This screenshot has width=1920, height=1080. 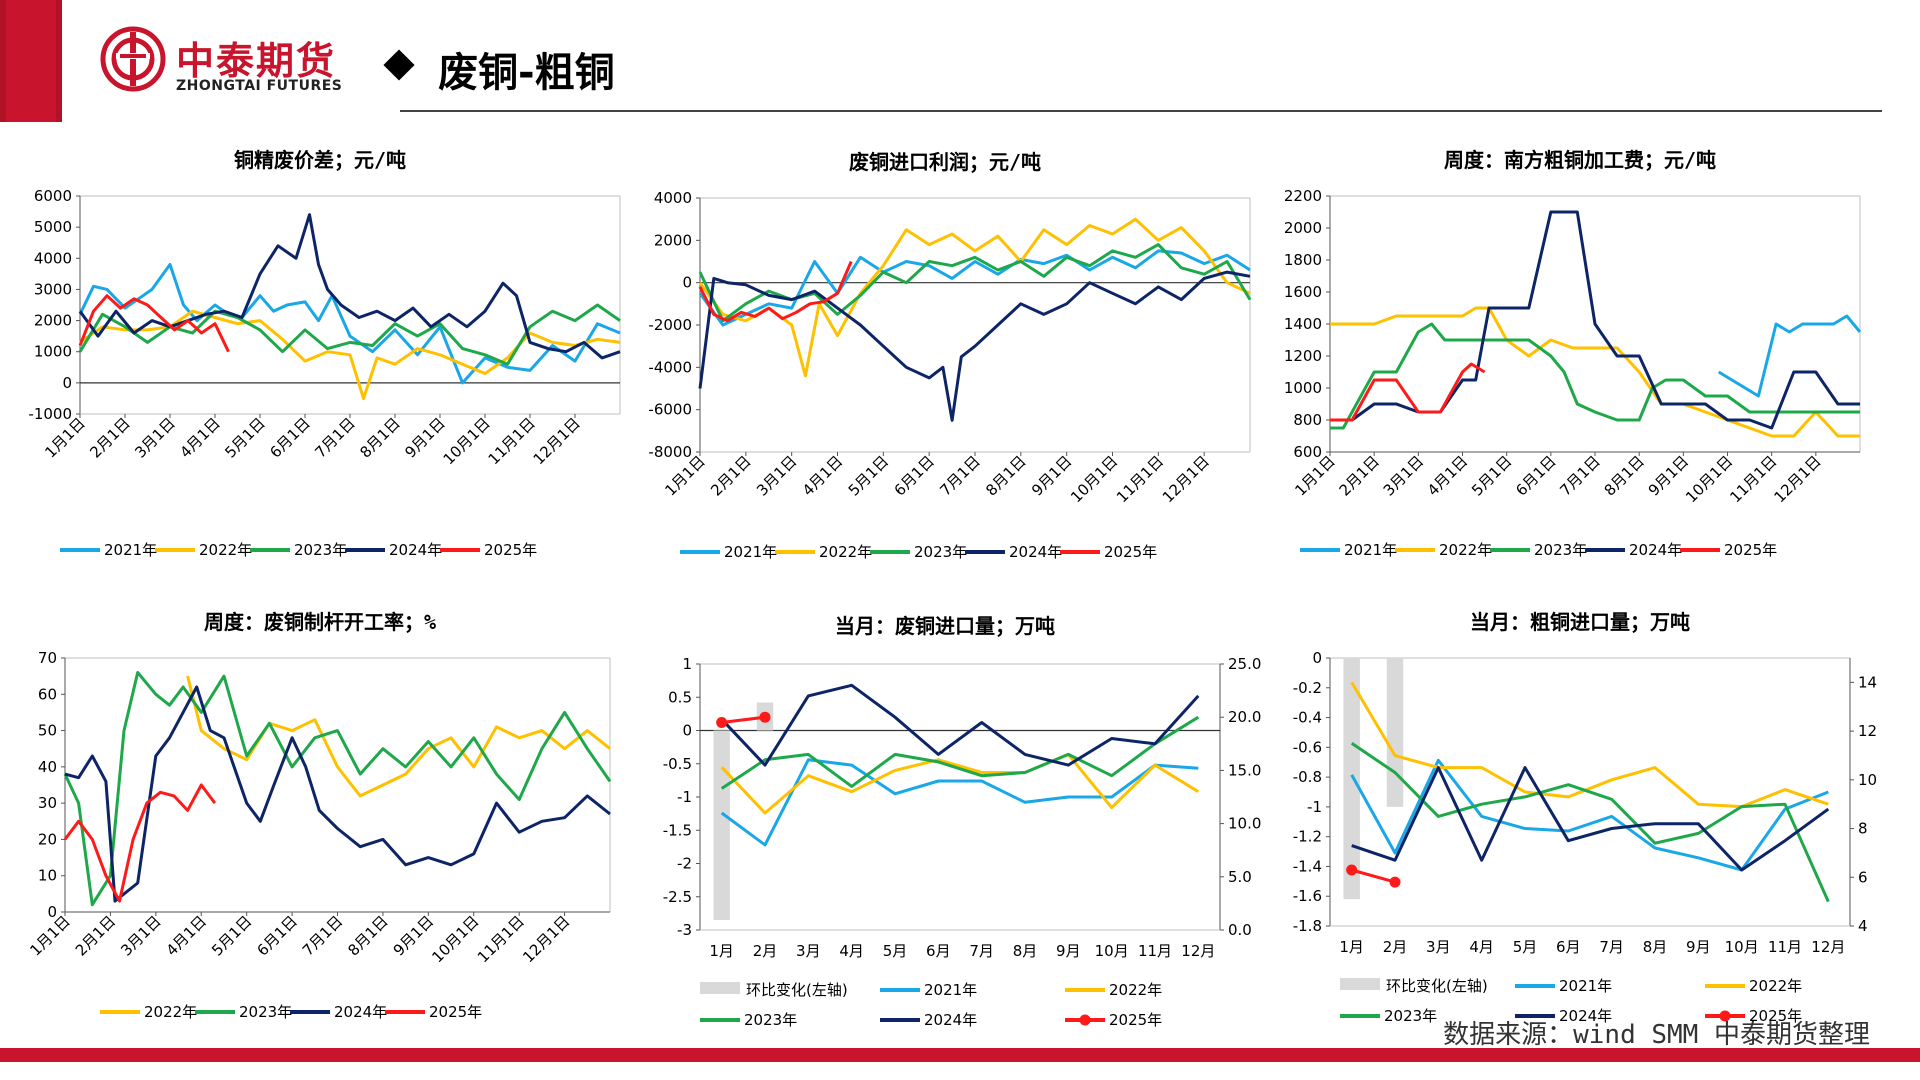 What do you see at coordinates (721, 825) in the screenshot?
I see `mom-change-bar` at bounding box center [721, 825].